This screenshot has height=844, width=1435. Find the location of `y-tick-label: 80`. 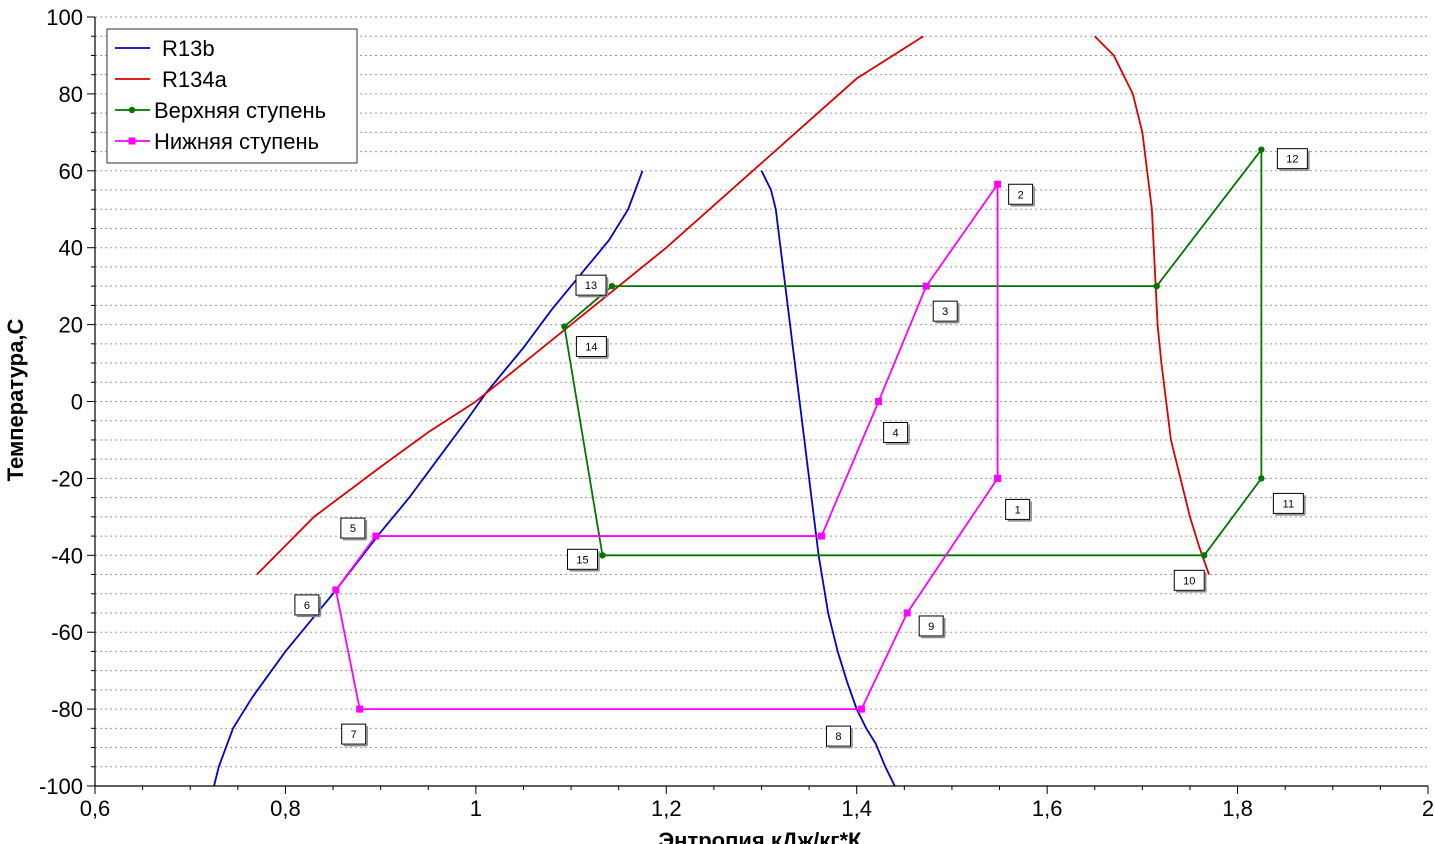

y-tick-label: 80 is located at coordinates (71, 94).